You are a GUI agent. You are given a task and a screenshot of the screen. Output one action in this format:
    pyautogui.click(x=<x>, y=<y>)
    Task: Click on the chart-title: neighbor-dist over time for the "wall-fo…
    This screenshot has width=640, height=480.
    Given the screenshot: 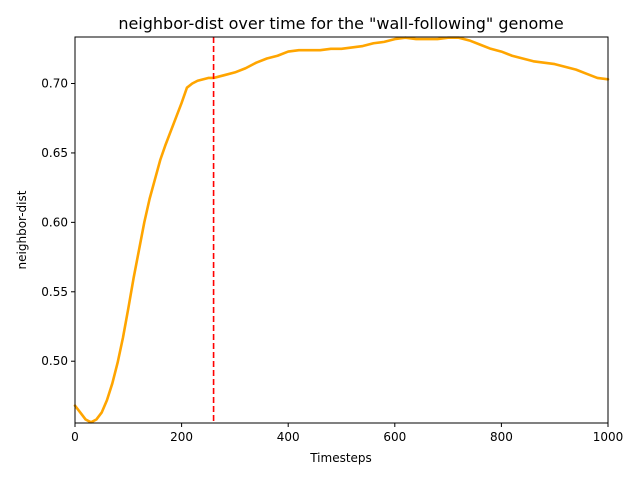 What is the action you would take?
    pyautogui.click(x=340, y=23)
    